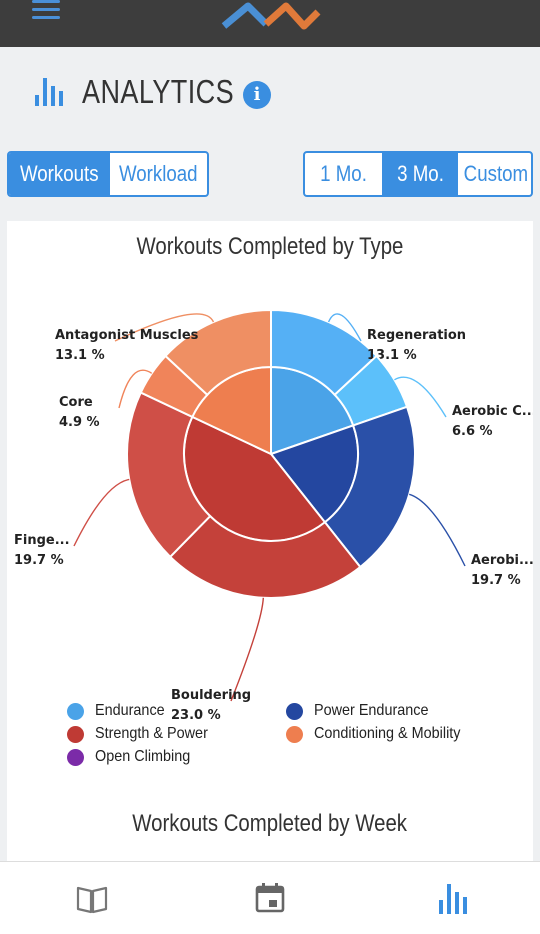 This screenshot has height=934, width=540. What do you see at coordinates (387, 733) in the screenshot?
I see `legend-label: Conditioning & Mobility` at bounding box center [387, 733].